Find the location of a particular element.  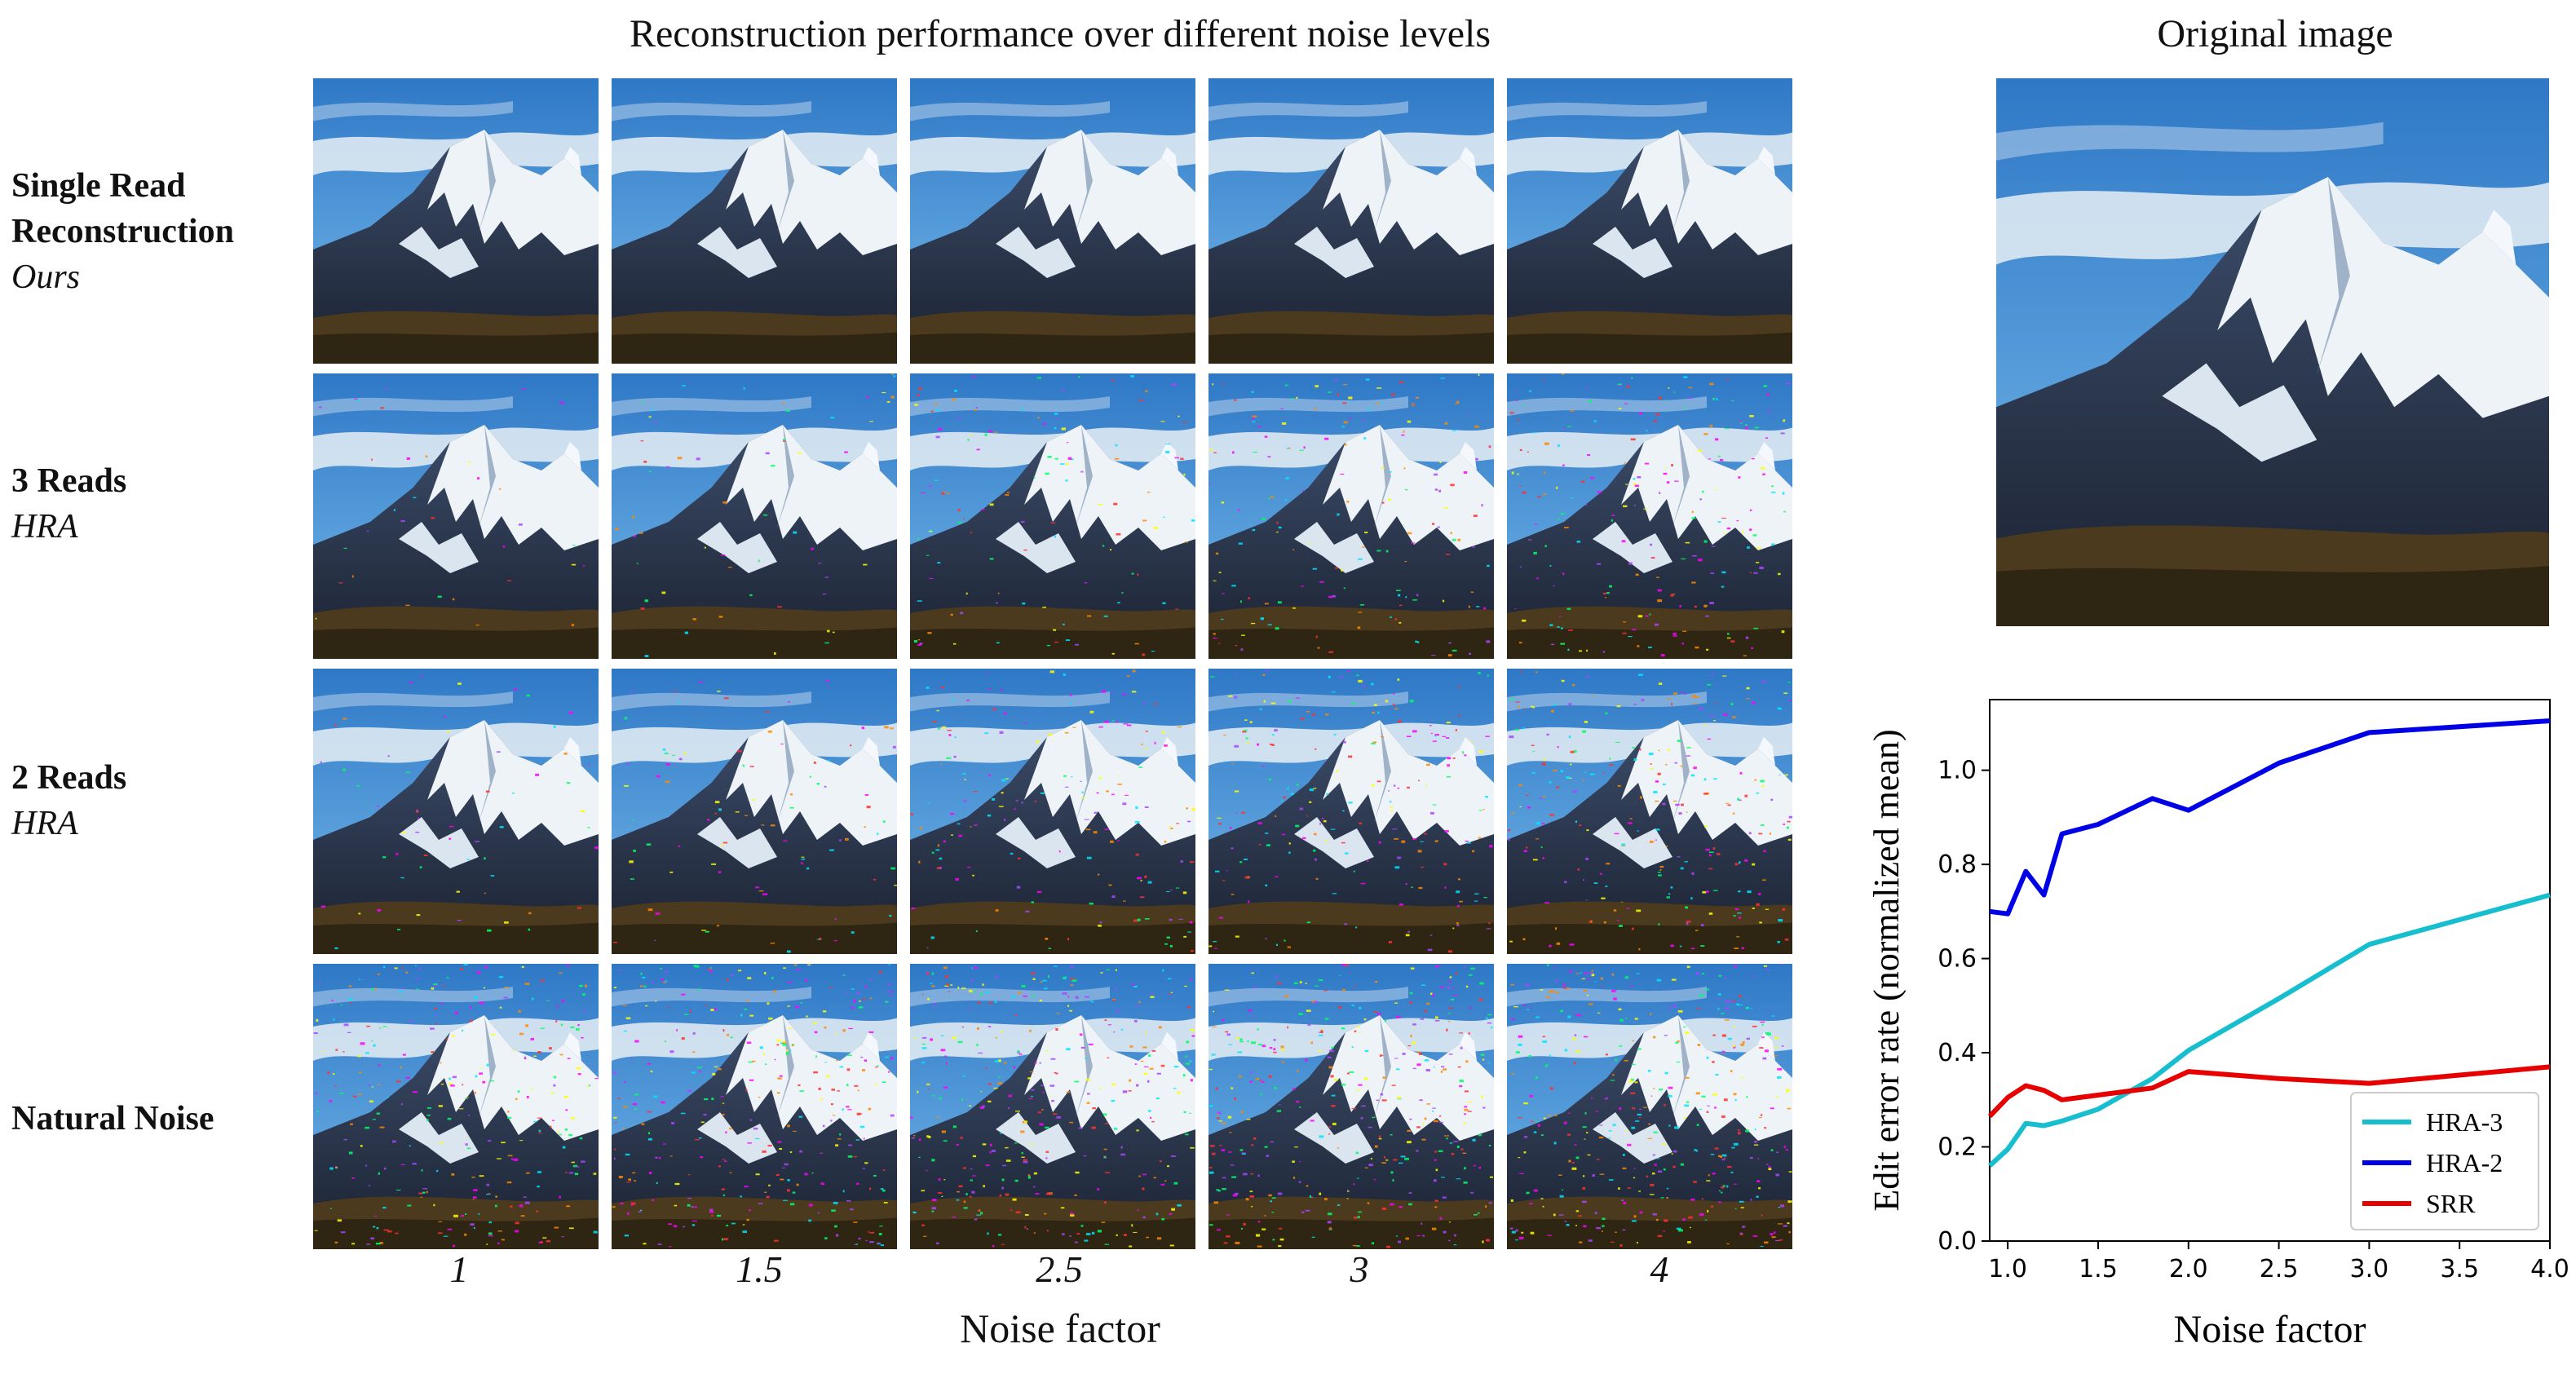

noise-factor-tick: 1.5 is located at coordinates (759, 1269).